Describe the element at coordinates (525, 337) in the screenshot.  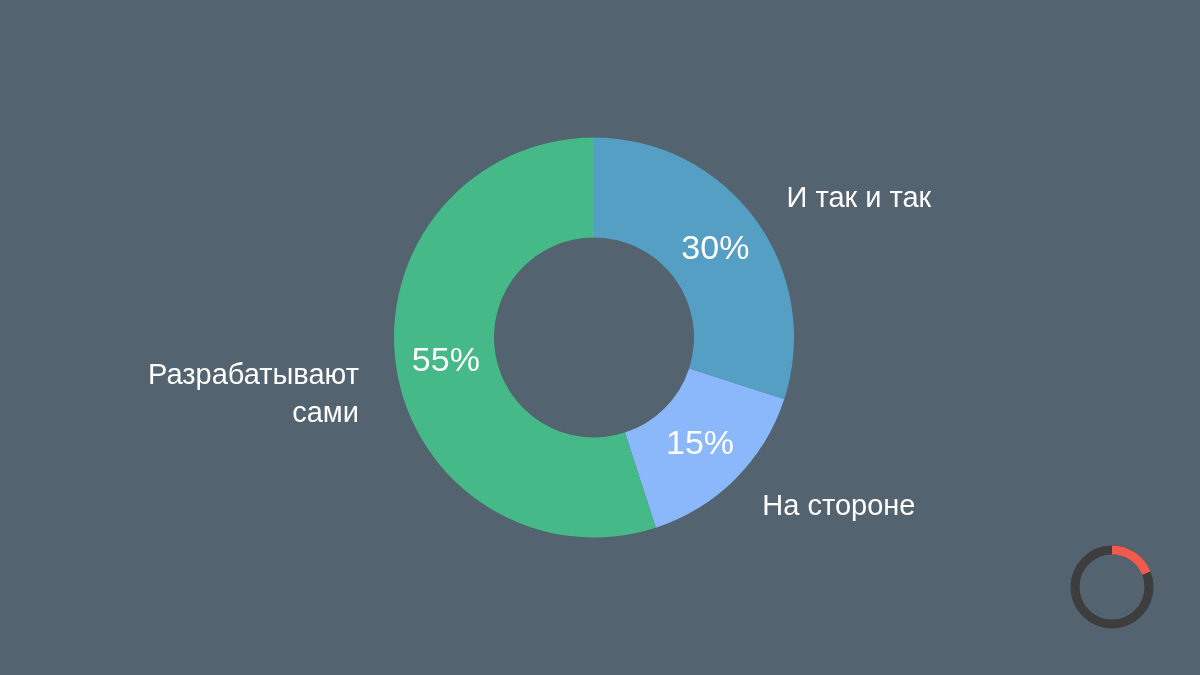
I see `donut-slice` at that location.